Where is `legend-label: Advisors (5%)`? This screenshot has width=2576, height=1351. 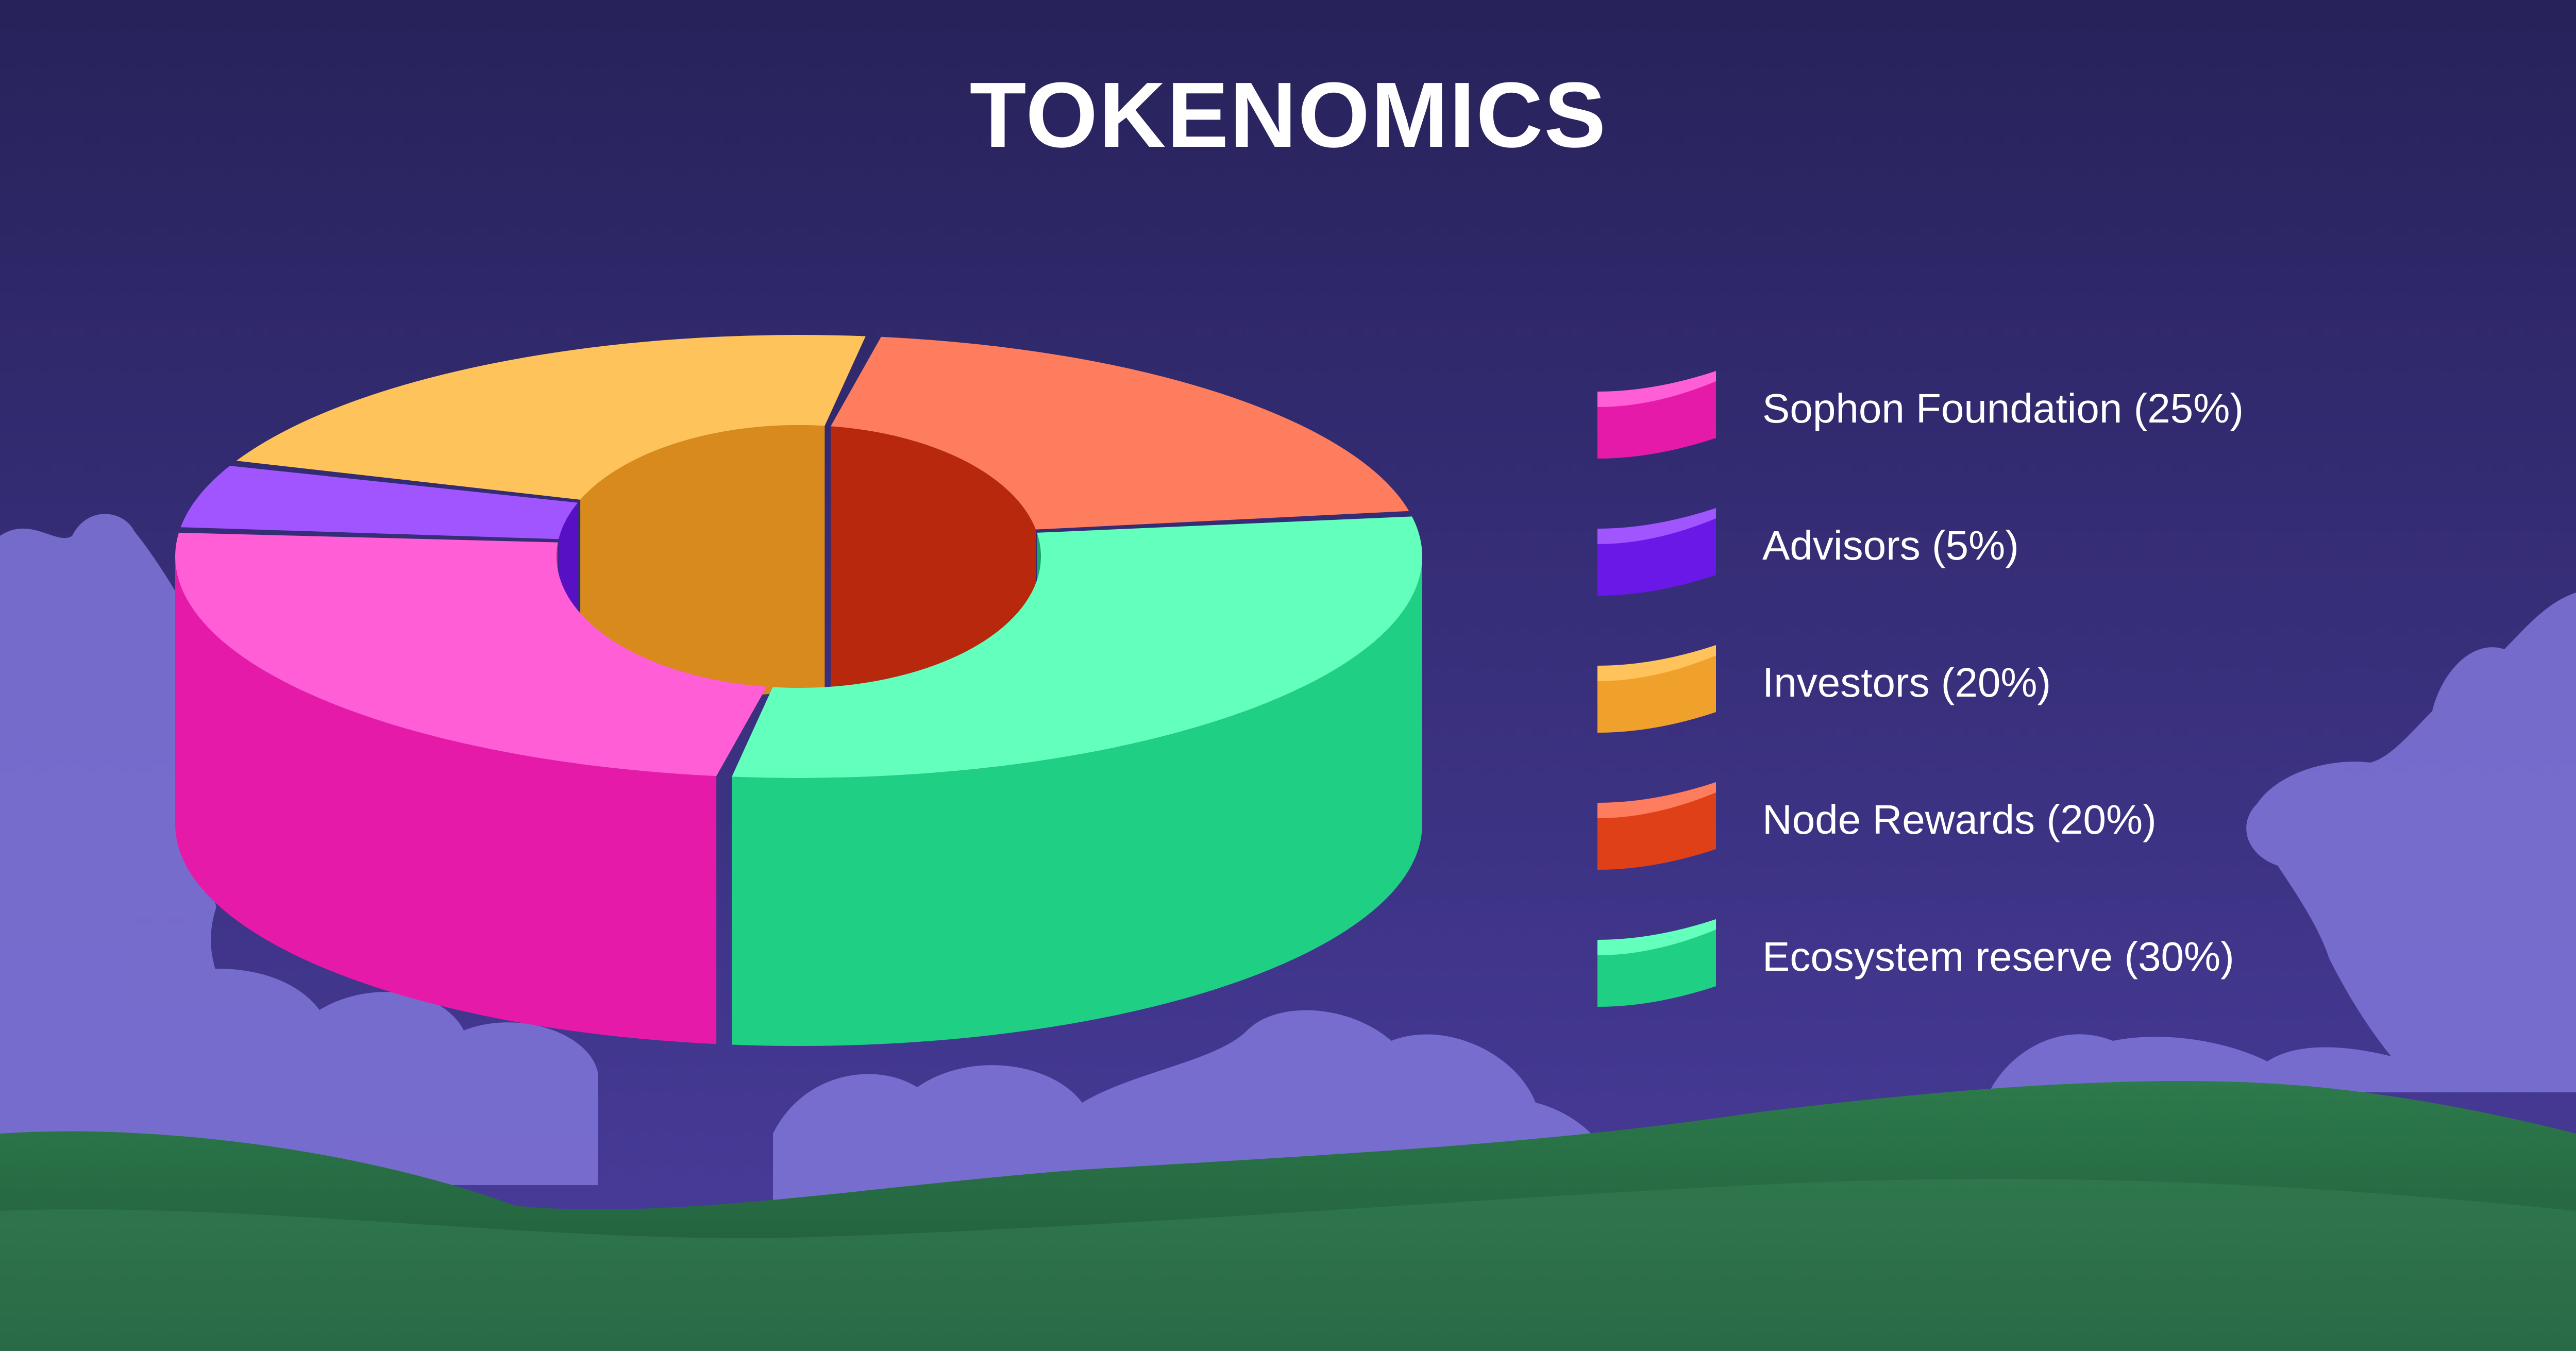
legend-label: Advisors (5%) is located at coordinates (1890, 545).